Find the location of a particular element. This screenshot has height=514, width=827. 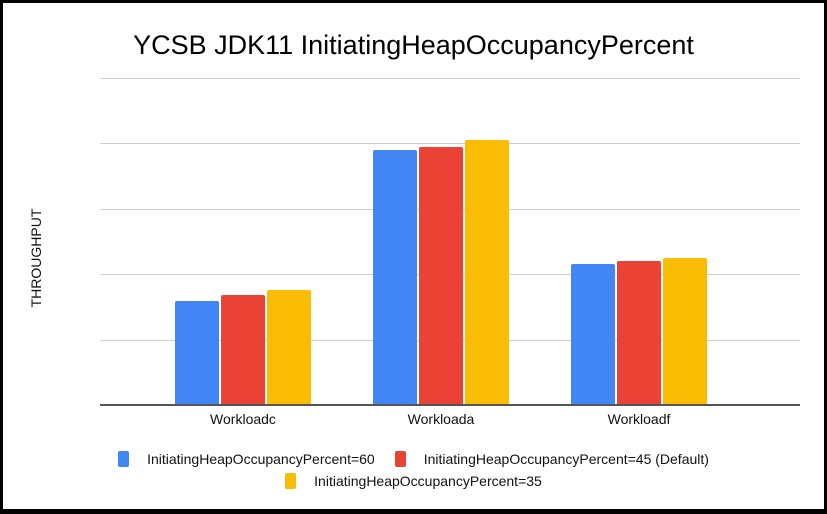

x-axis-baseline is located at coordinates (450, 405).